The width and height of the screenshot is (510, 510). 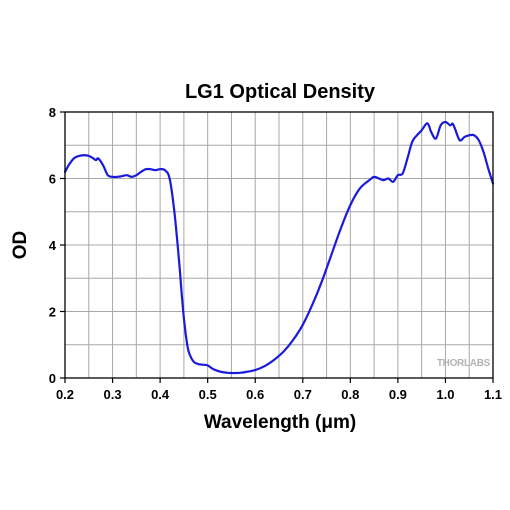 I want to click on y-tick-label: 2, so click(x=52, y=312).